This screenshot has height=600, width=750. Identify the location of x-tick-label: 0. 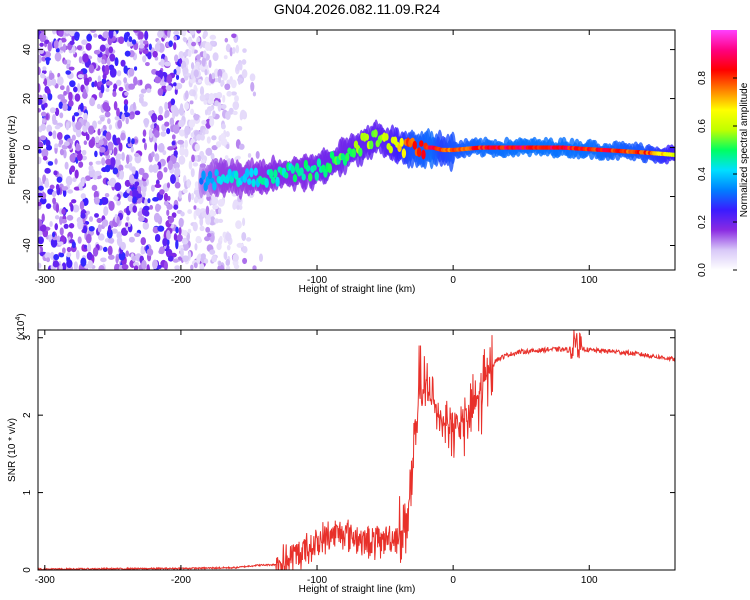
(453, 580).